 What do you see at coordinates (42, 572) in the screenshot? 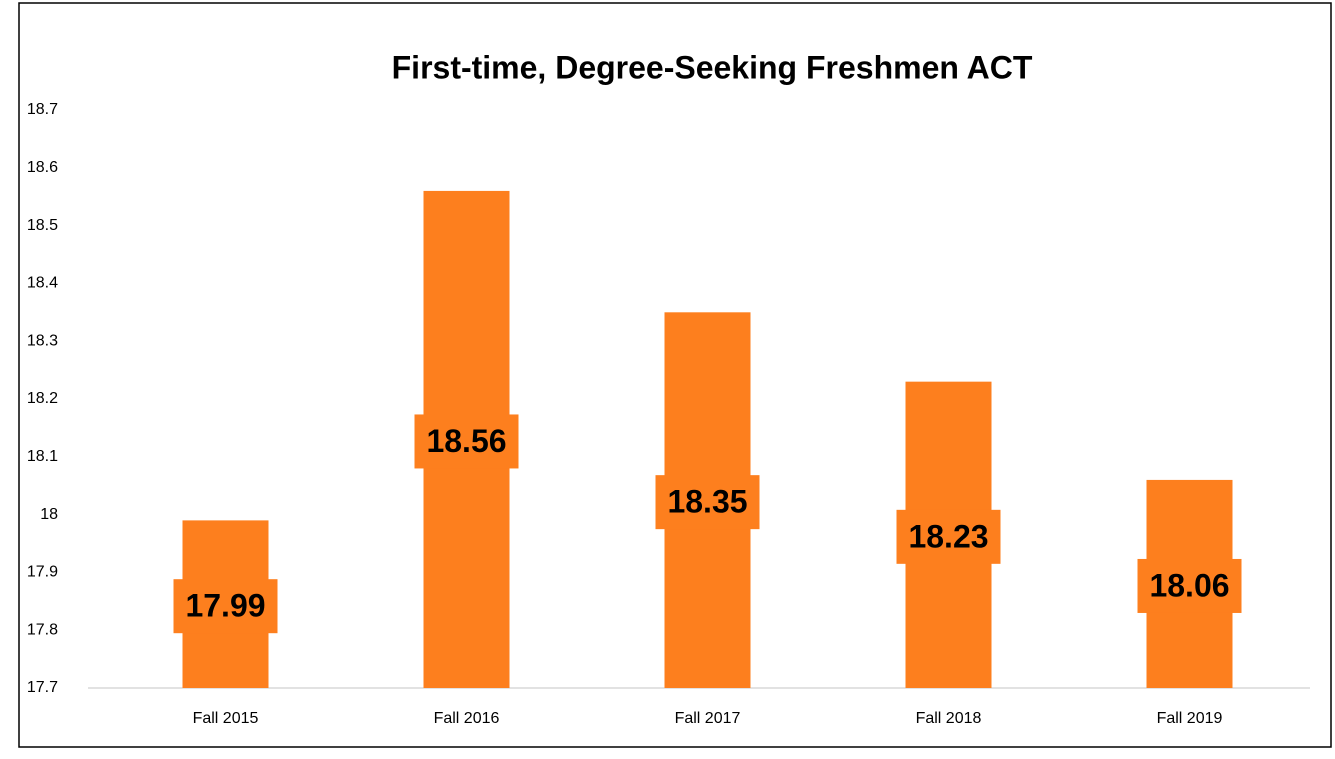
I see `y-tick-label: 17.9` at bounding box center [42, 572].